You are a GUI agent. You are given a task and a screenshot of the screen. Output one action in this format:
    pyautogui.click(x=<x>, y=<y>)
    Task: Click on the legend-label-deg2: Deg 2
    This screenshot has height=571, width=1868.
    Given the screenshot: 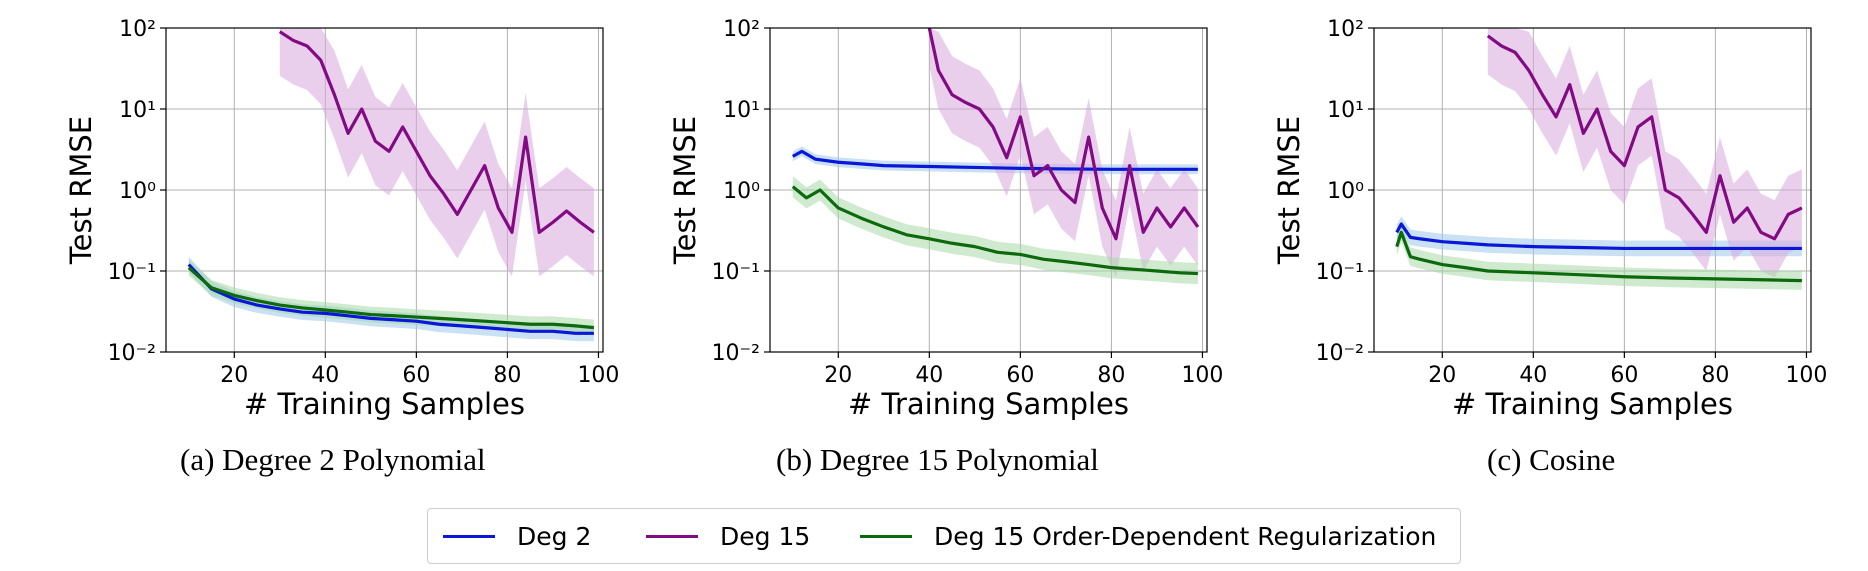 What is the action you would take?
    pyautogui.click(x=554, y=536)
    